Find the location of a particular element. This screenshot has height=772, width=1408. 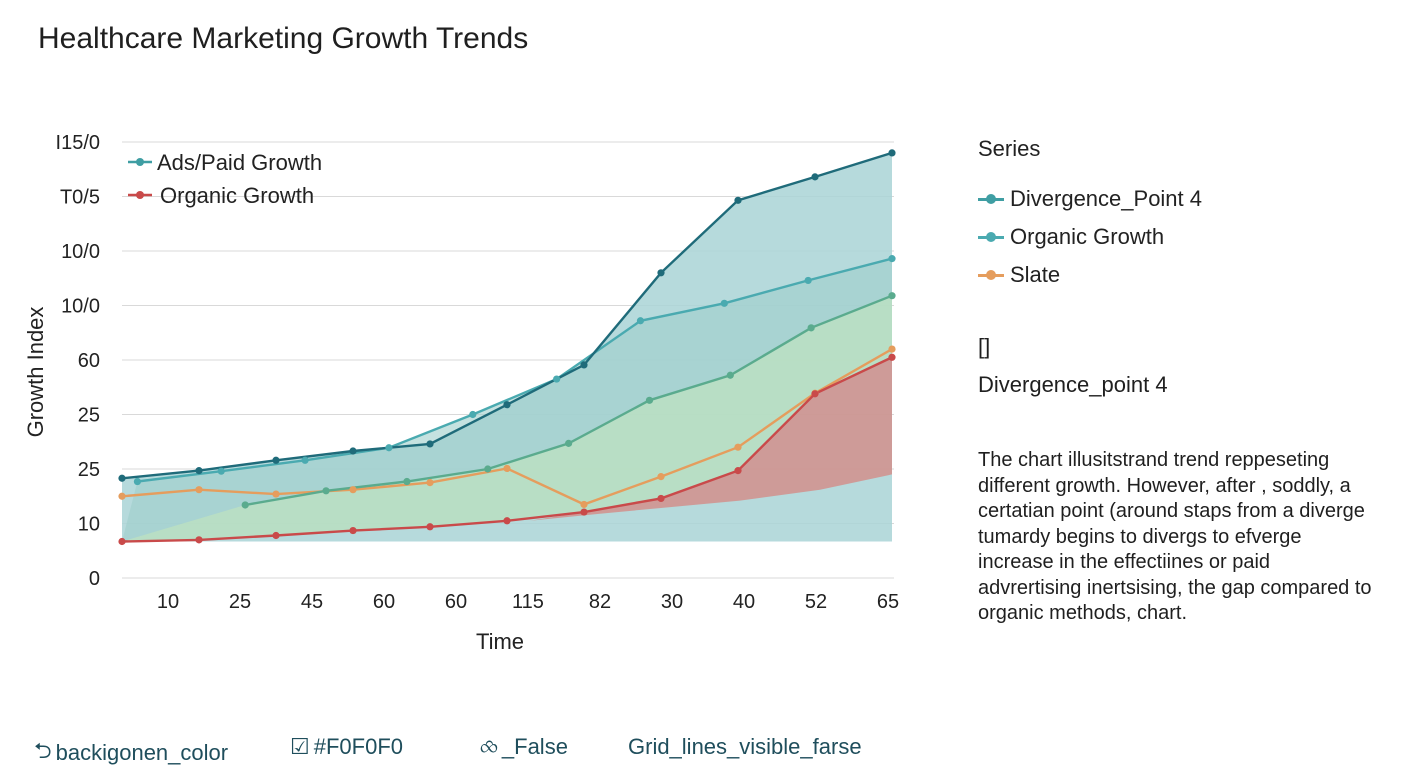

y-tick-labels: 0 10 25 25 60 10/0 10/0 T0/5 I15/0 is located at coordinates (78, 361).